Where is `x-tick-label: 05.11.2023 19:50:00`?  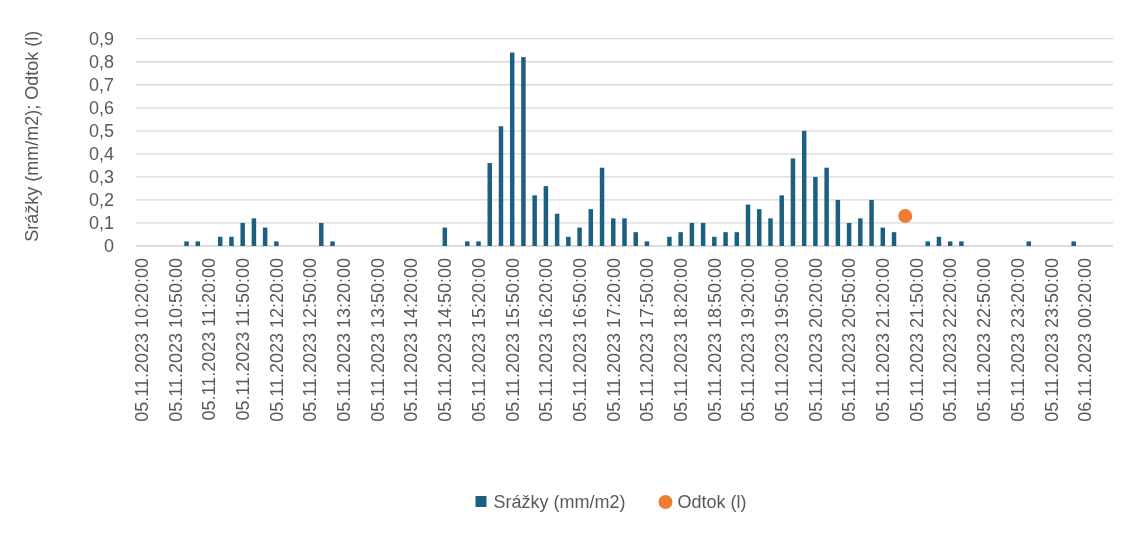 x-tick-label: 05.11.2023 19:50:00 is located at coordinates (782, 340).